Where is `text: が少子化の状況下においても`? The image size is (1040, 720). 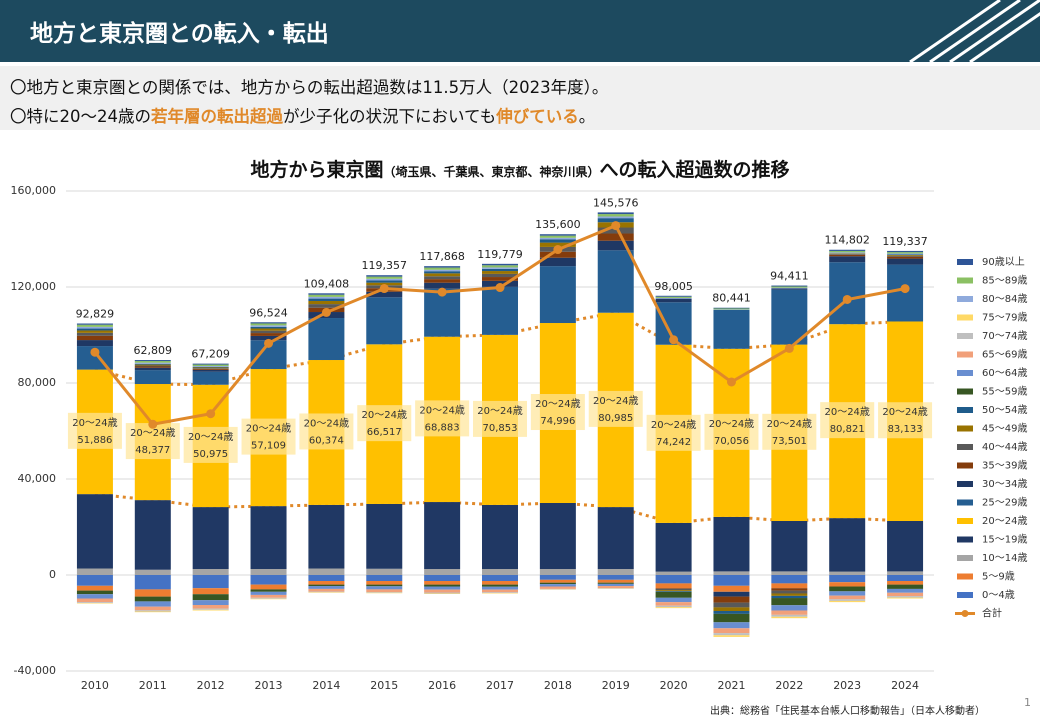 text: が少子化の状況下においても is located at coordinates (390, 116).